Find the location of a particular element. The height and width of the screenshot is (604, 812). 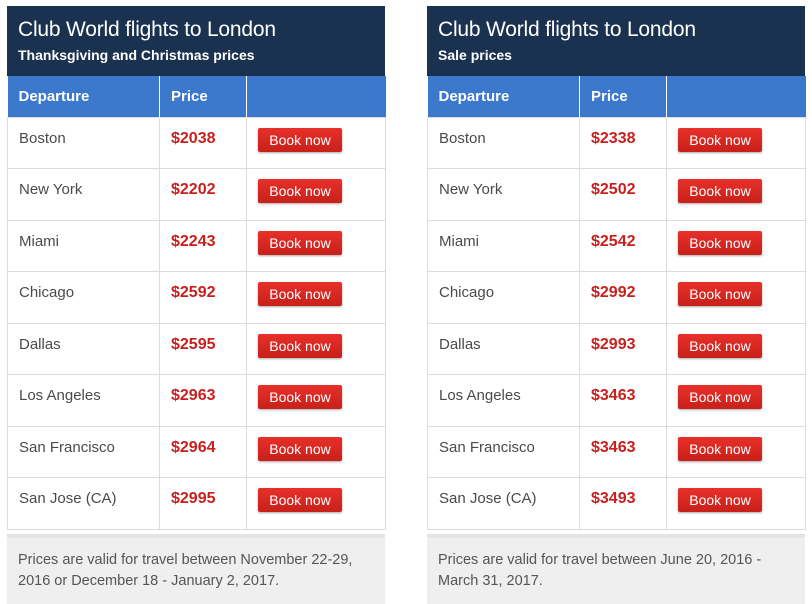

fare-price: $2964 is located at coordinates (203, 451).